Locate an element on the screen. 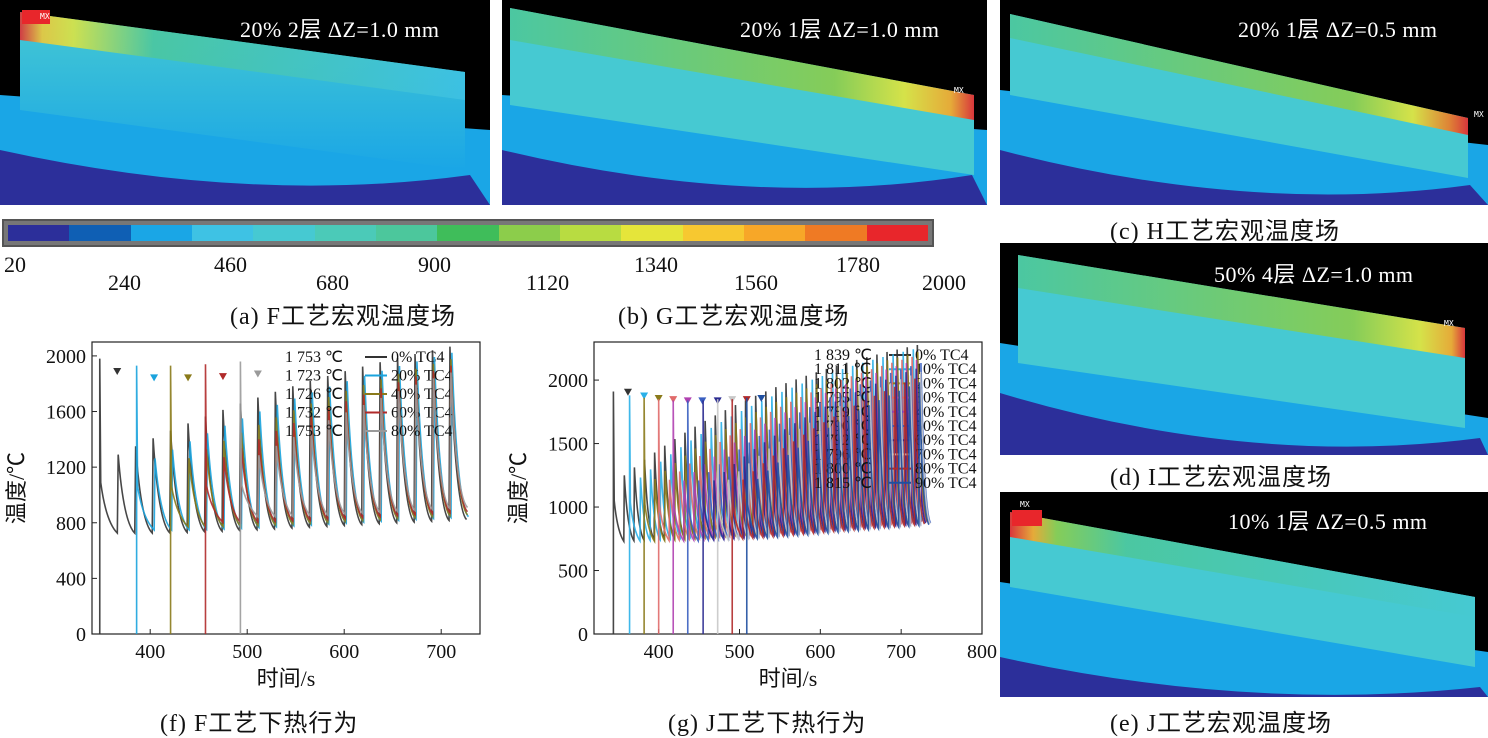 This screenshot has width=1488, height=738. y-tick-label: 500 is located at coordinates (573, 572).